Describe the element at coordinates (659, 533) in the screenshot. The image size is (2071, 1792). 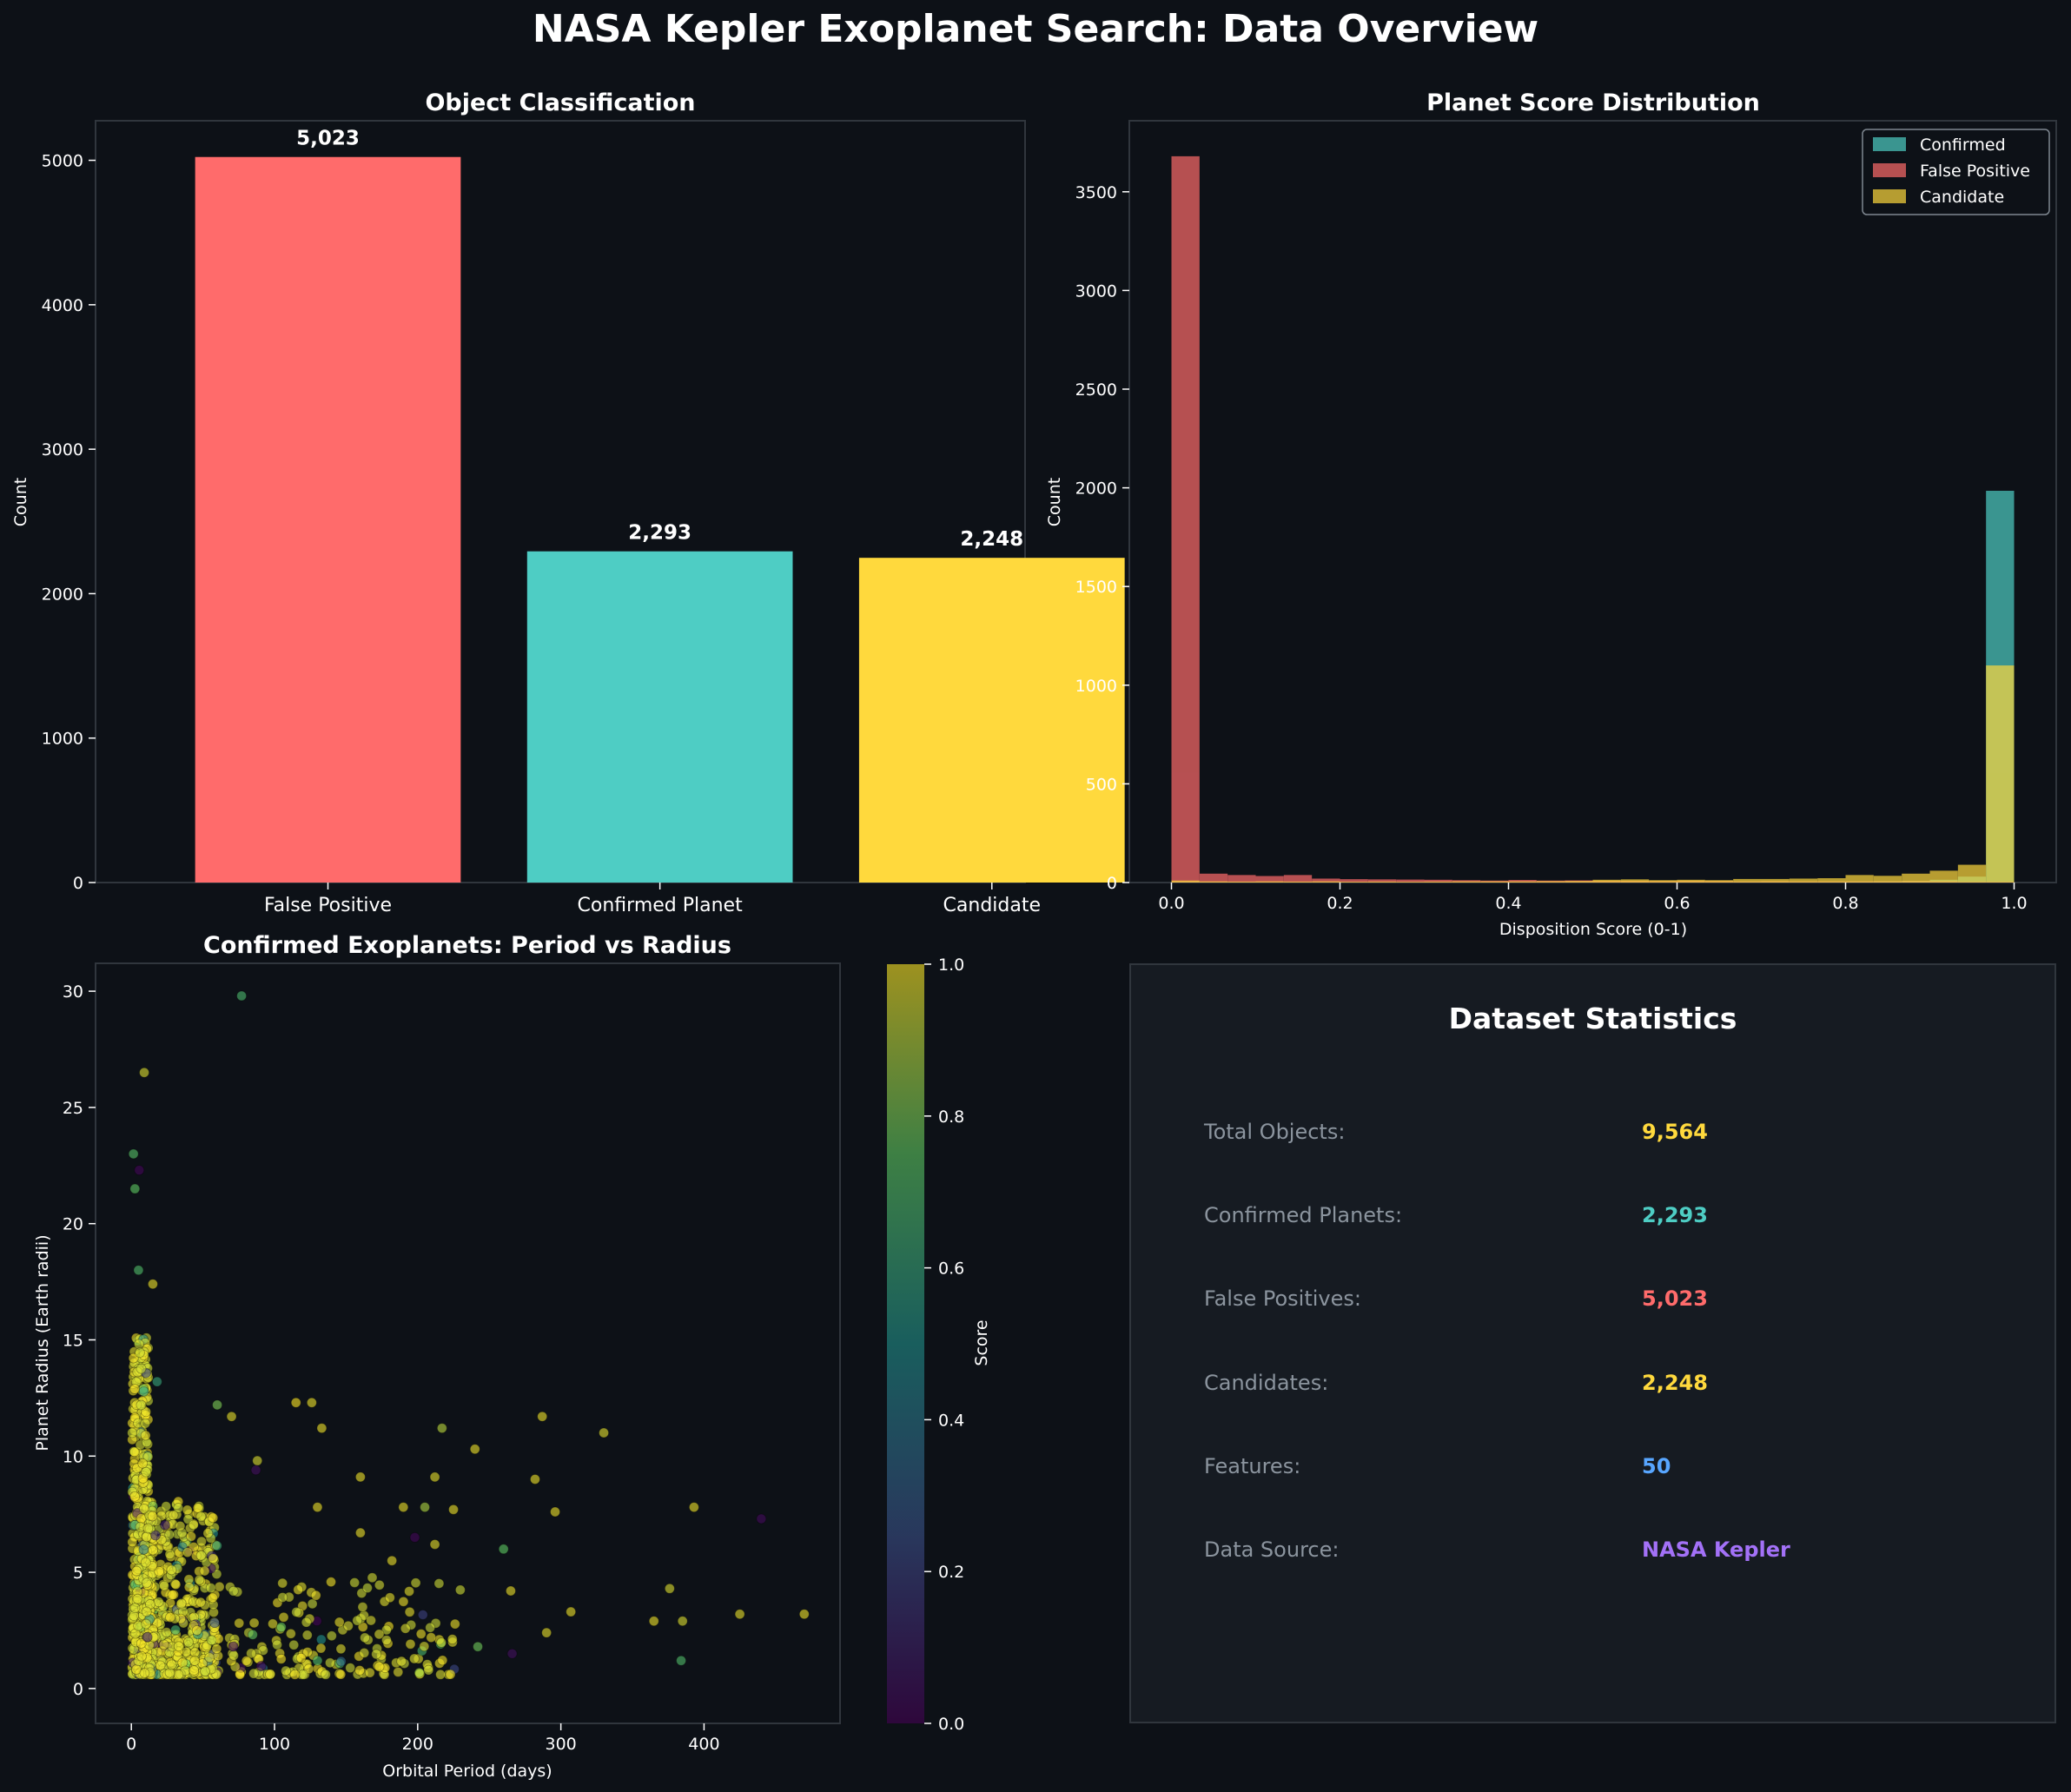
I see `bar-value-label: 2,293` at that location.